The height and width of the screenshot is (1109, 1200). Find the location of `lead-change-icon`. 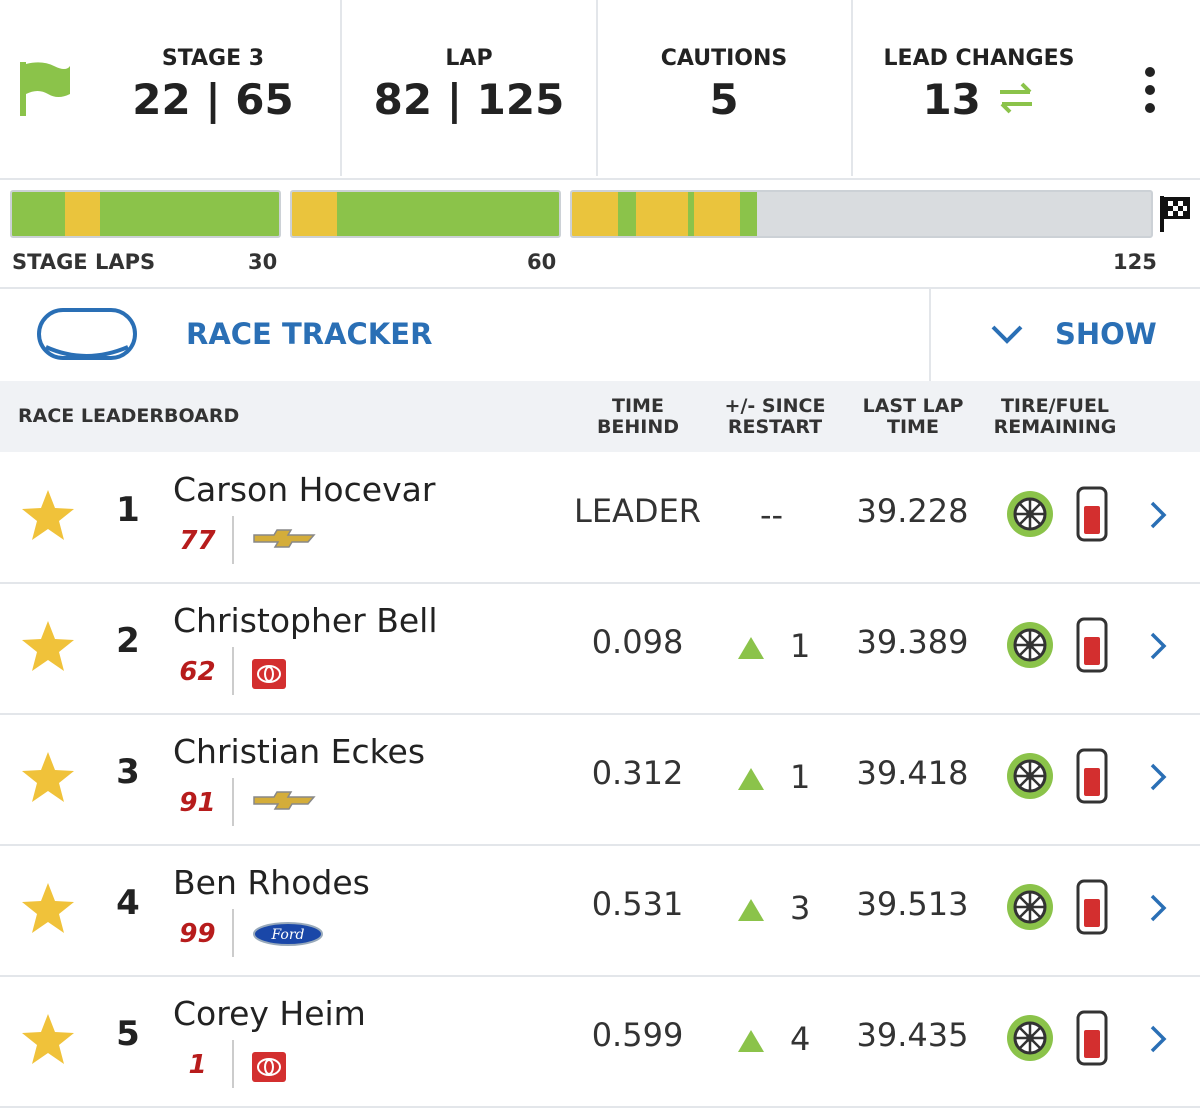

lead-change-icon is located at coordinates (1015, 98).